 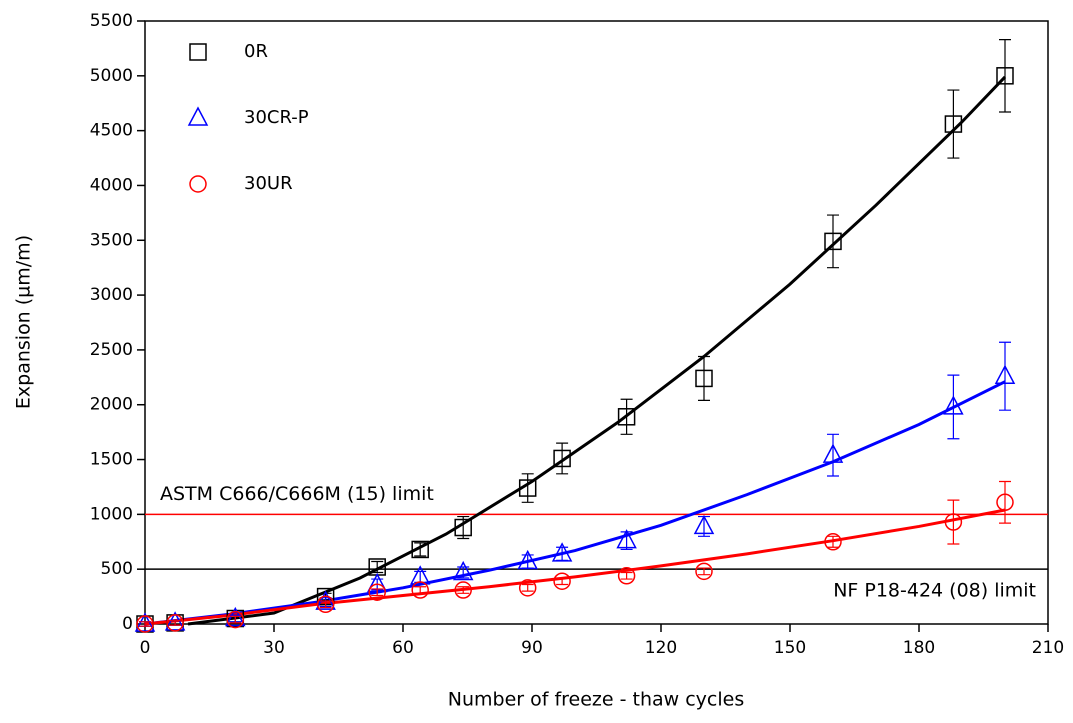 What do you see at coordinates (24, 322) in the screenshot?
I see `y-axis-label: Expansion (µm/m)` at bounding box center [24, 322].